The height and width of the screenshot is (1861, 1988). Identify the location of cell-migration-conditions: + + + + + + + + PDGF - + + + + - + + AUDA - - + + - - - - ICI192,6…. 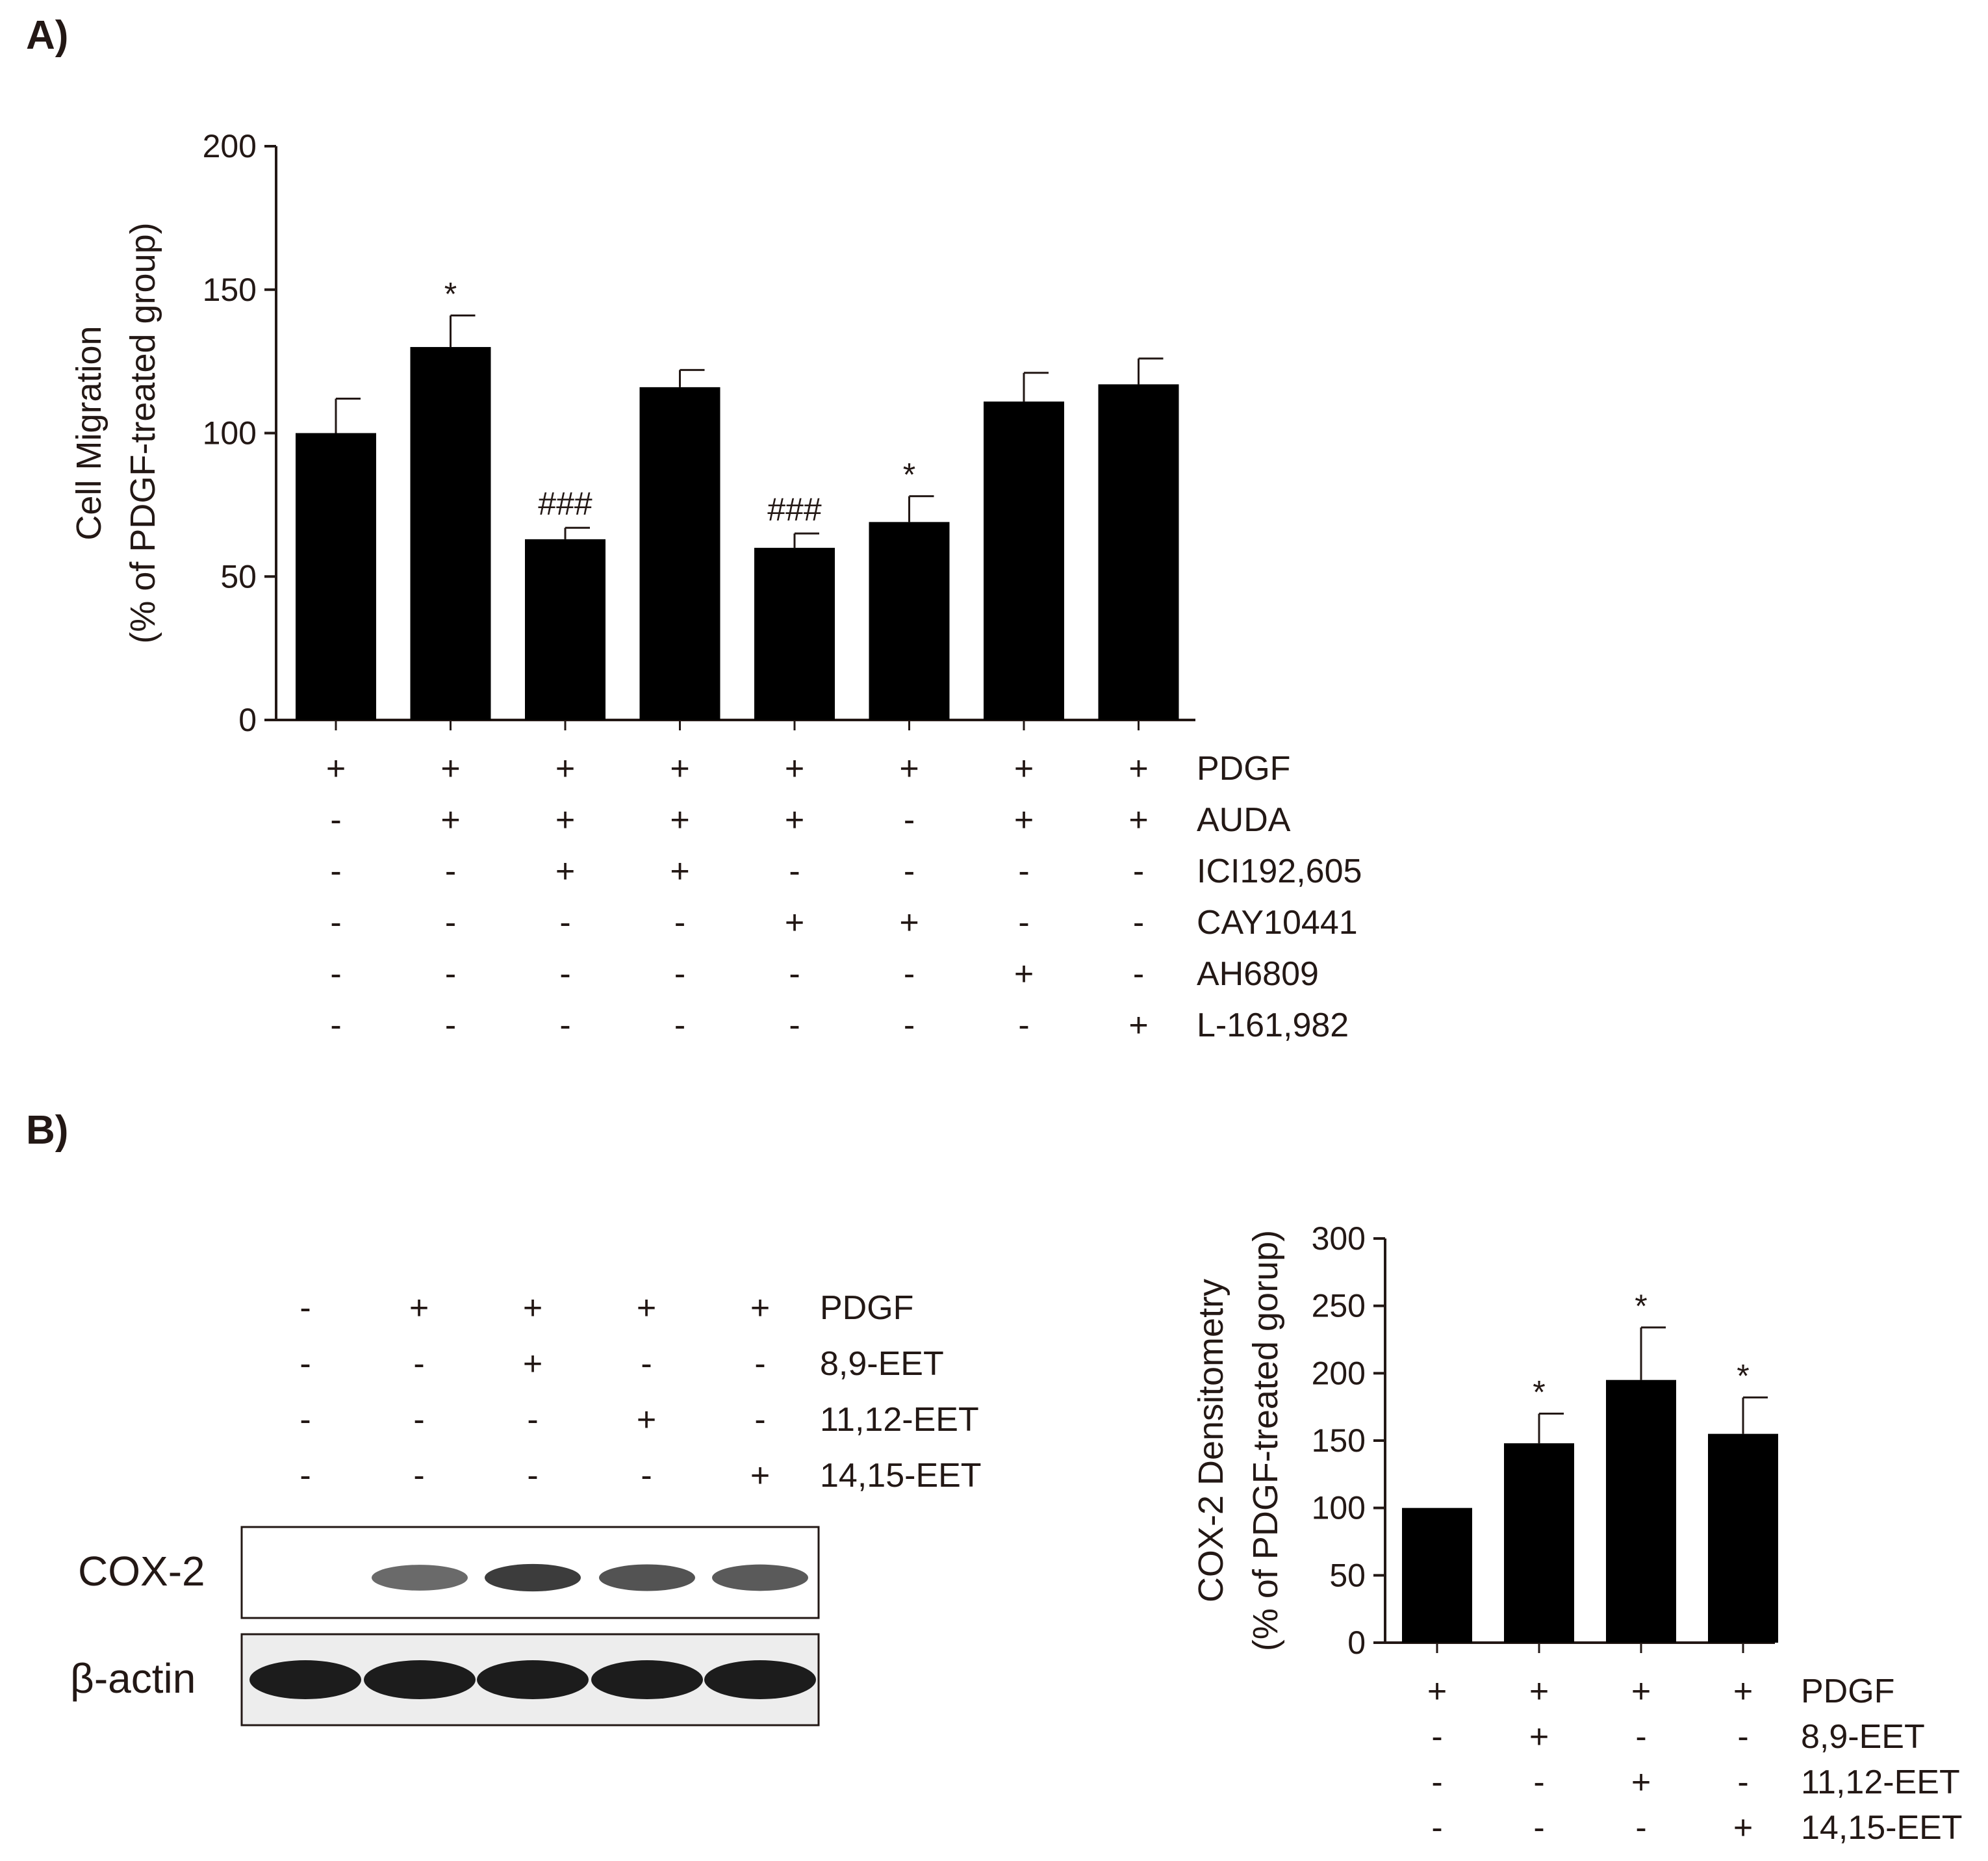
(844, 897).